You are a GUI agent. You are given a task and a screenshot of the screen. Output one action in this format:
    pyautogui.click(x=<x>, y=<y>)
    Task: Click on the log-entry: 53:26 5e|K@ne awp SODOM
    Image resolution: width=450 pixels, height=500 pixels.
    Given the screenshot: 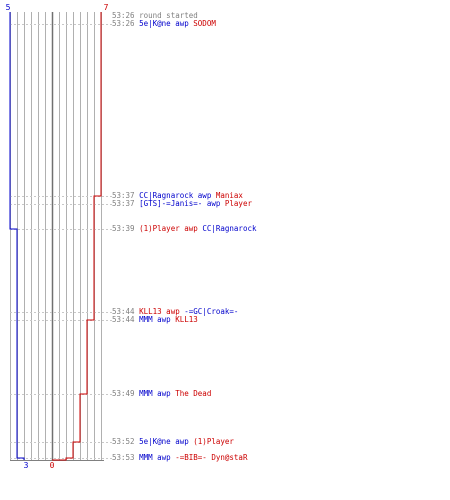 What is the action you would take?
    pyautogui.click(x=164, y=24)
    